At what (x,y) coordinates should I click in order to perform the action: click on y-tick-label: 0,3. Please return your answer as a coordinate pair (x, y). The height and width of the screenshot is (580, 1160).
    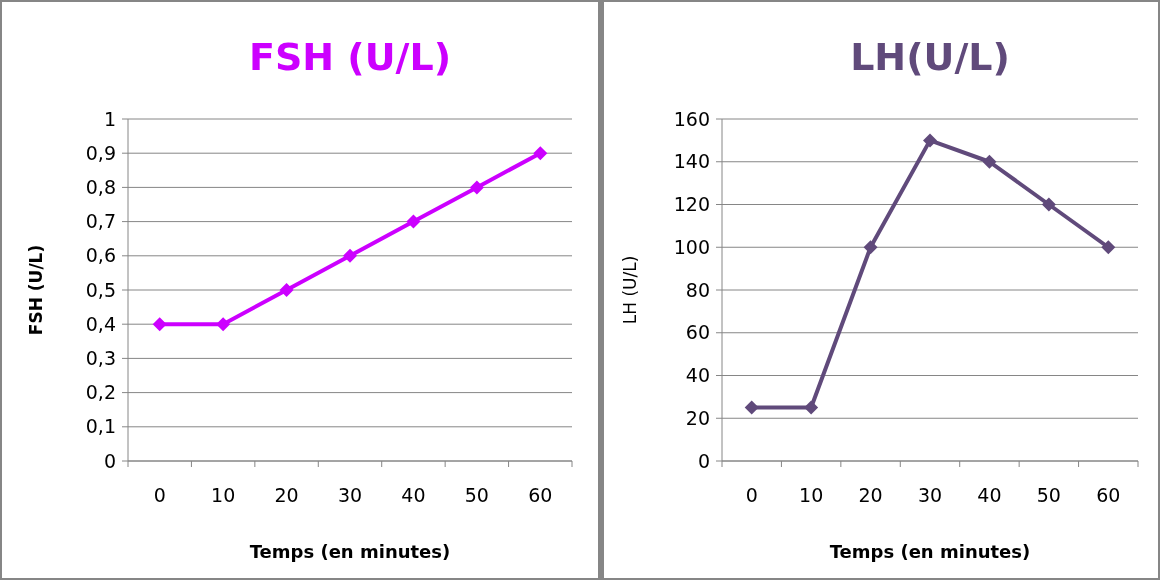
    Looking at the image, I should click on (100, 358).